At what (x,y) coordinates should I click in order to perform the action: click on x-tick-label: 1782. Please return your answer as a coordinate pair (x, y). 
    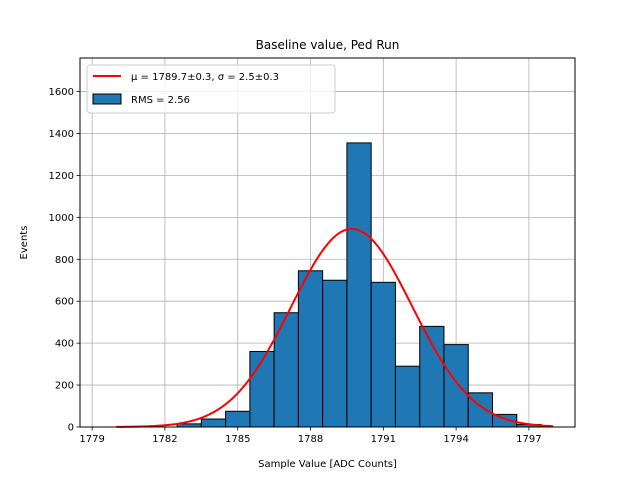
    Looking at the image, I should click on (164, 439).